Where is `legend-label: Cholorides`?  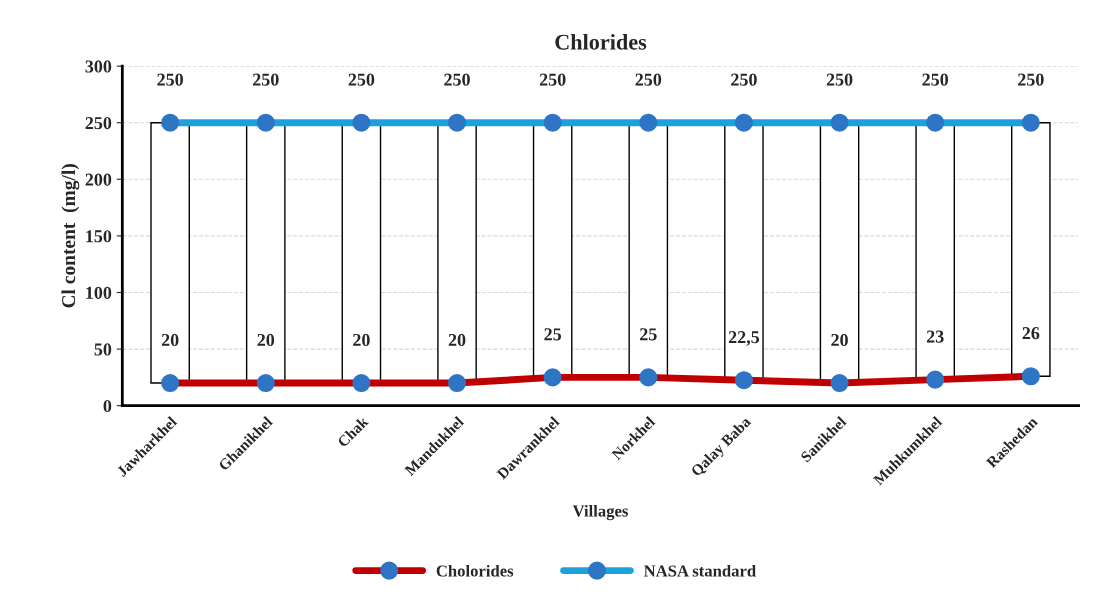 legend-label: Cholorides is located at coordinates (475, 570).